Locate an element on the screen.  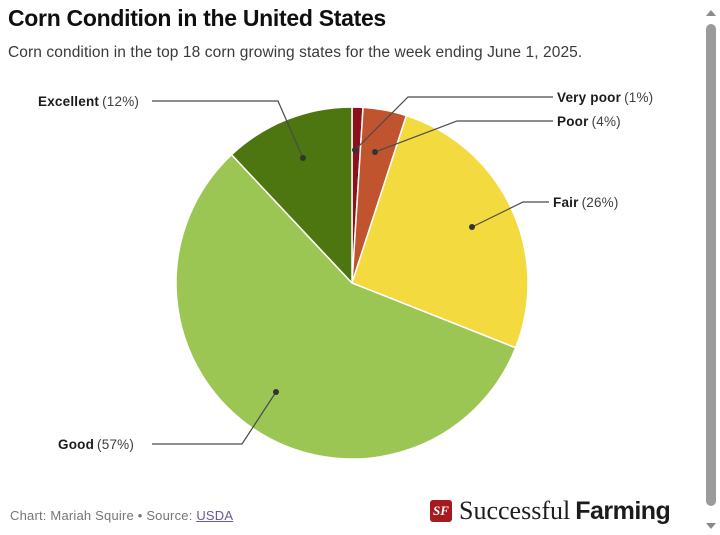
successful-farming-logo: SF Successful Farming is located at coordinates (550, 511).